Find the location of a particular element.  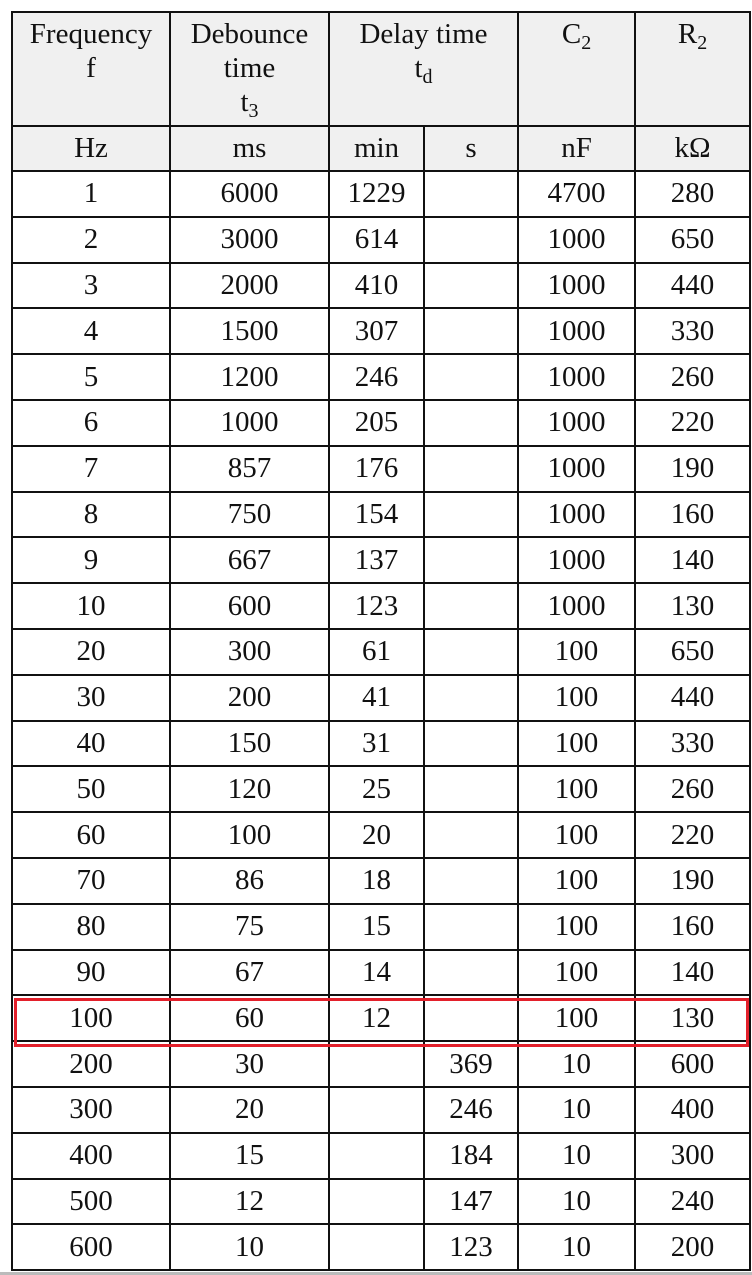

table-cell: 205 is located at coordinates (376, 422).